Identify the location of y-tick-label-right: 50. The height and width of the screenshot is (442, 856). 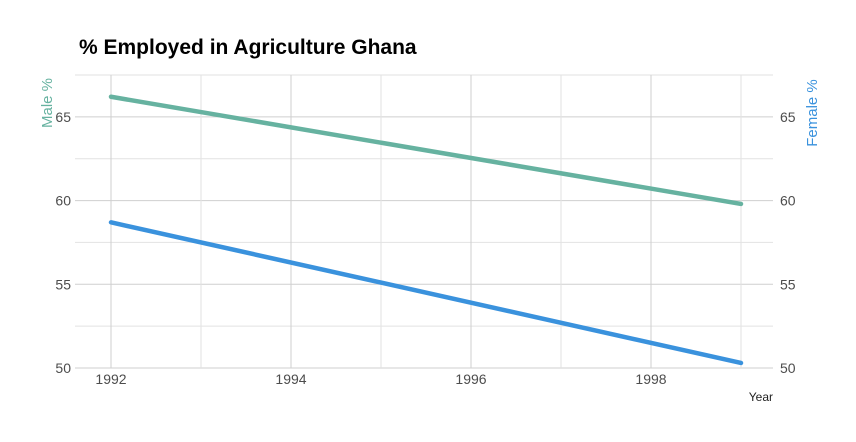
(788, 368).